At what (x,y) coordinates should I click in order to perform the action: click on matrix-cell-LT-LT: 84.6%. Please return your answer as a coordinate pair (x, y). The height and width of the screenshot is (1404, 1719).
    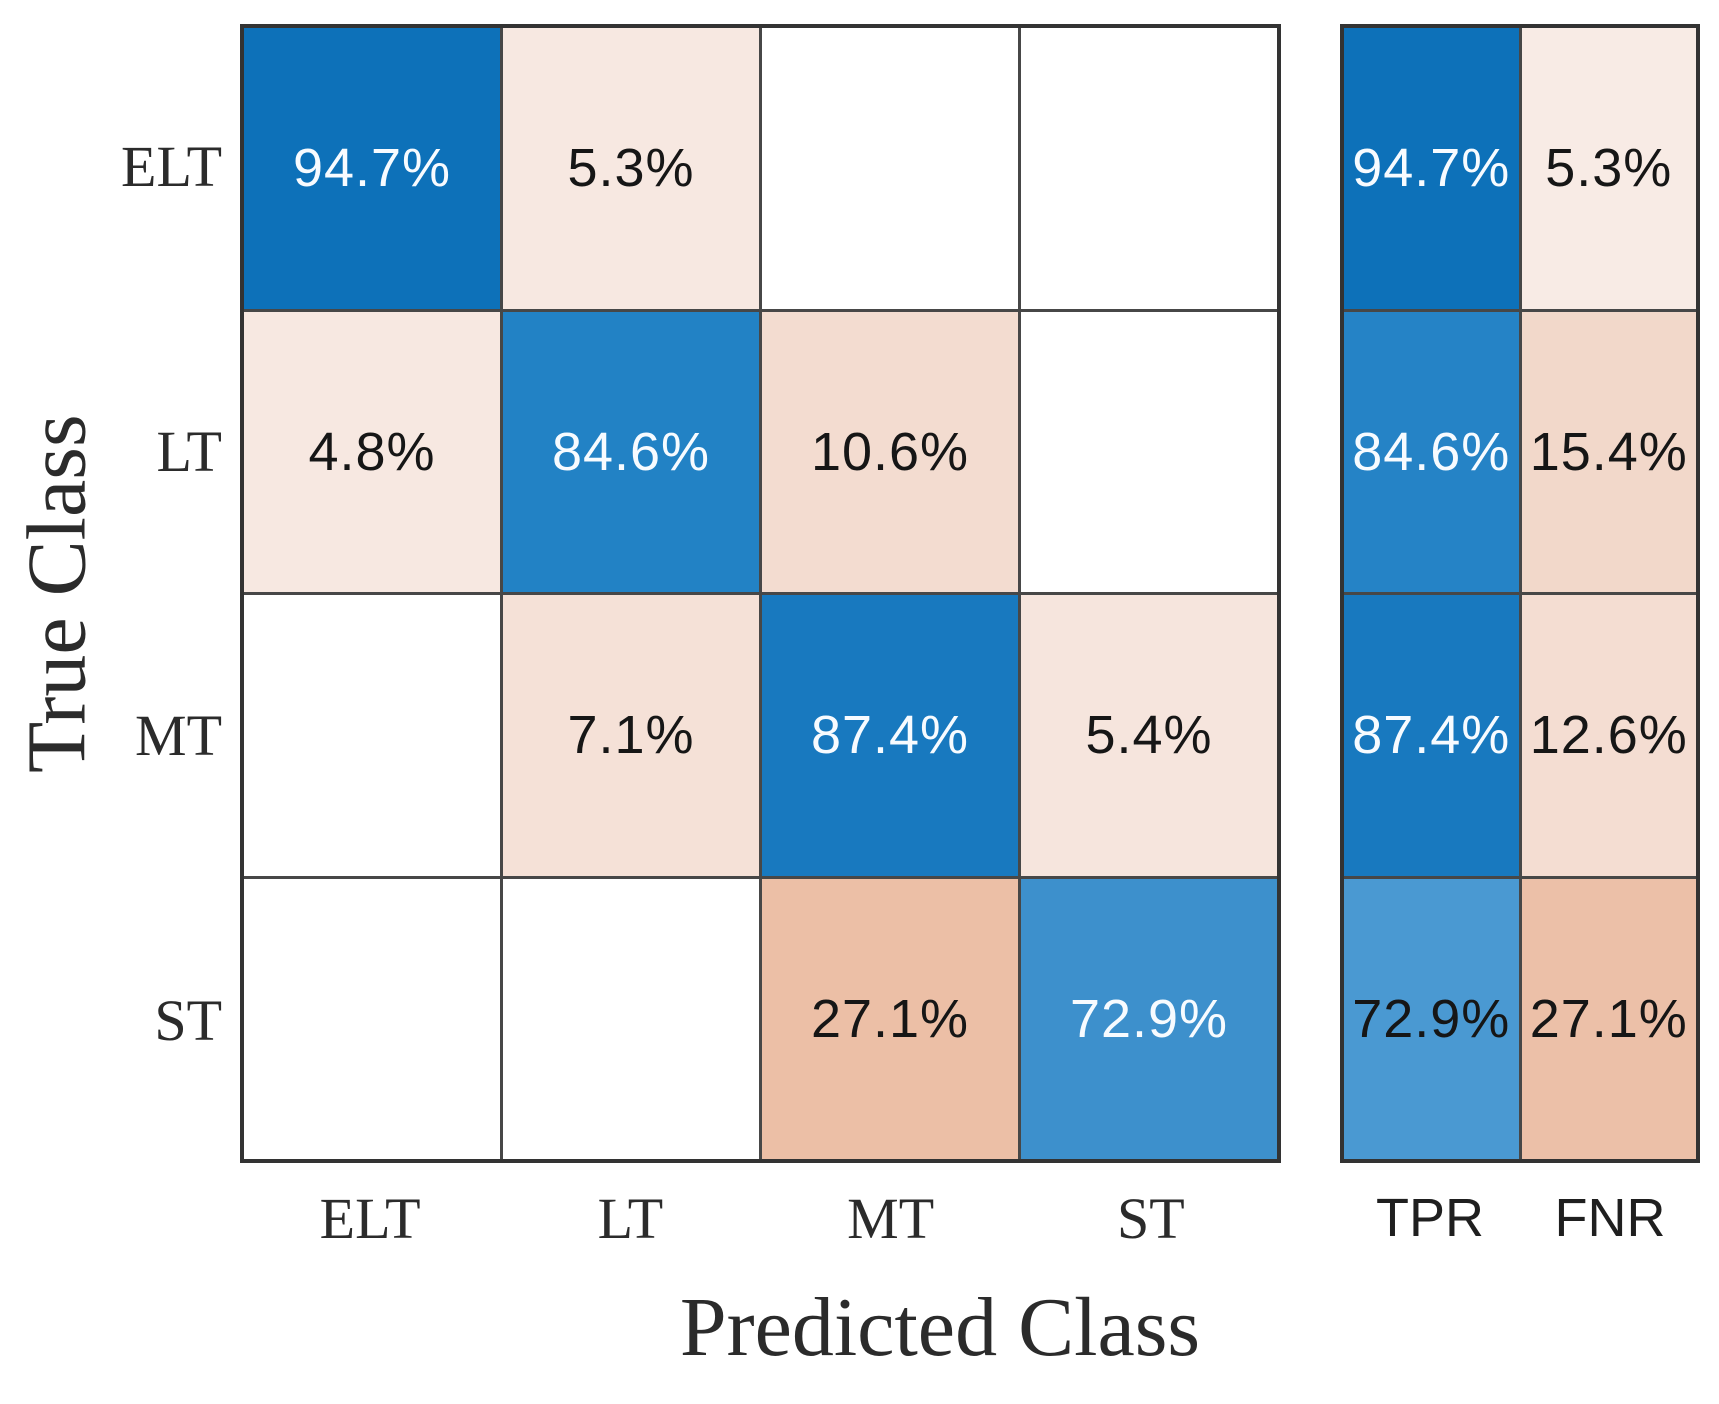
    Looking at the image, I should click on (631, 451).